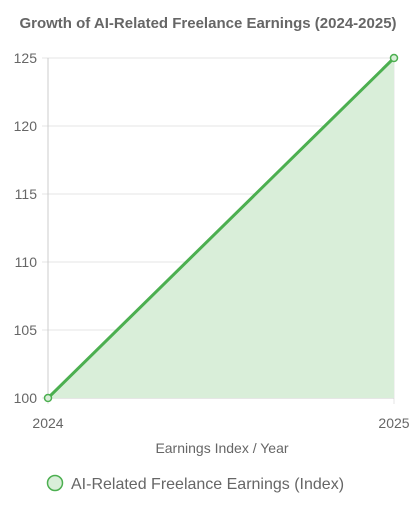 Image resolution: width=416 pixels, height=512 pixels. Describe the element at coordinates (26, 398) in the screenshot. I see `y-tick-label: 100` at that location.